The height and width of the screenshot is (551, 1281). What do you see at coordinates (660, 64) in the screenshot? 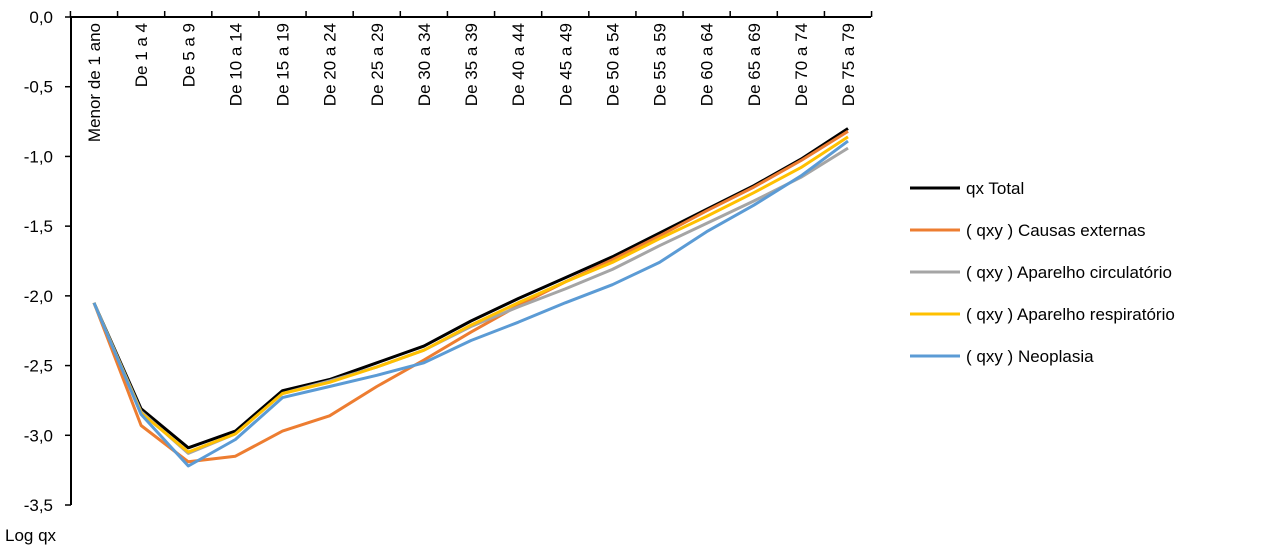
I see `x-tick-label: De 55 a 59` at bounding box center [660, 64].